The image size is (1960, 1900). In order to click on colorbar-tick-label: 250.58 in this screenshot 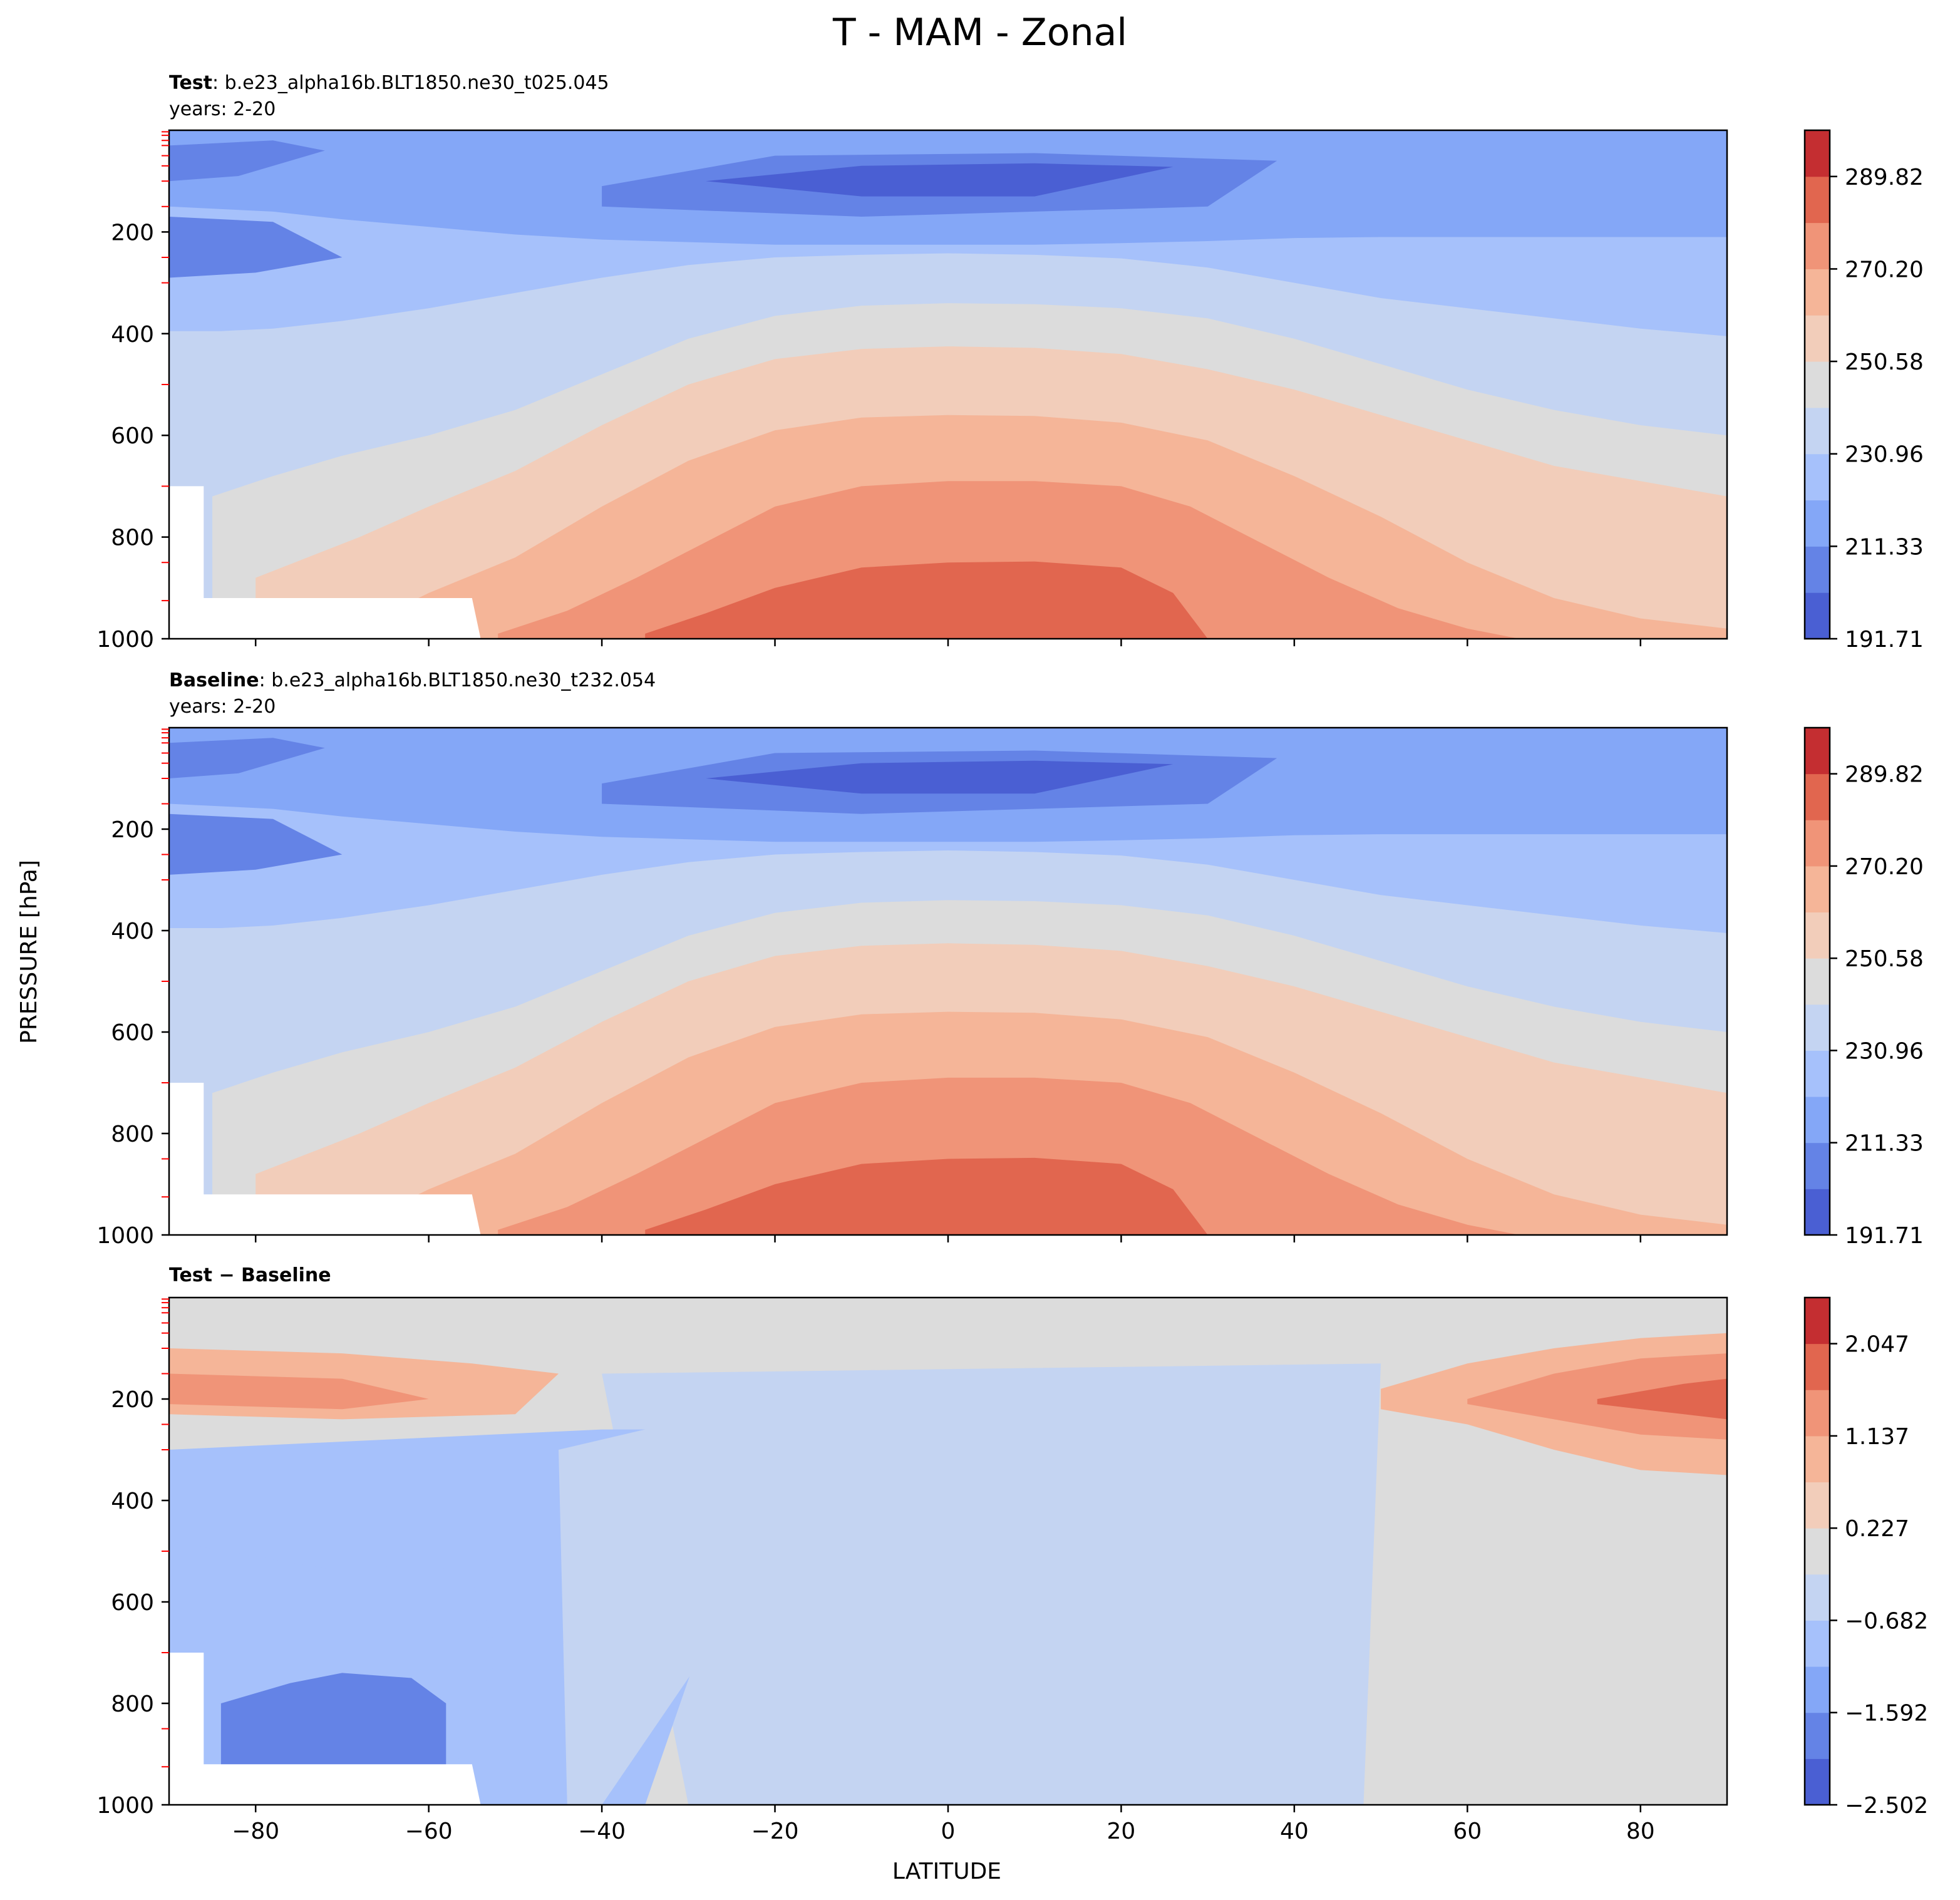, I will do `click(1884, 362)`.